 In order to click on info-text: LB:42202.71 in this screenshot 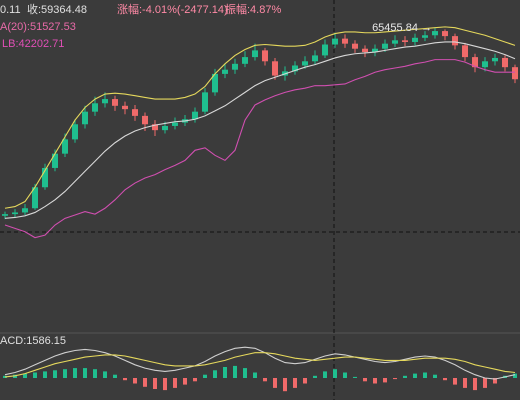, I will do `click(33, 44)`.